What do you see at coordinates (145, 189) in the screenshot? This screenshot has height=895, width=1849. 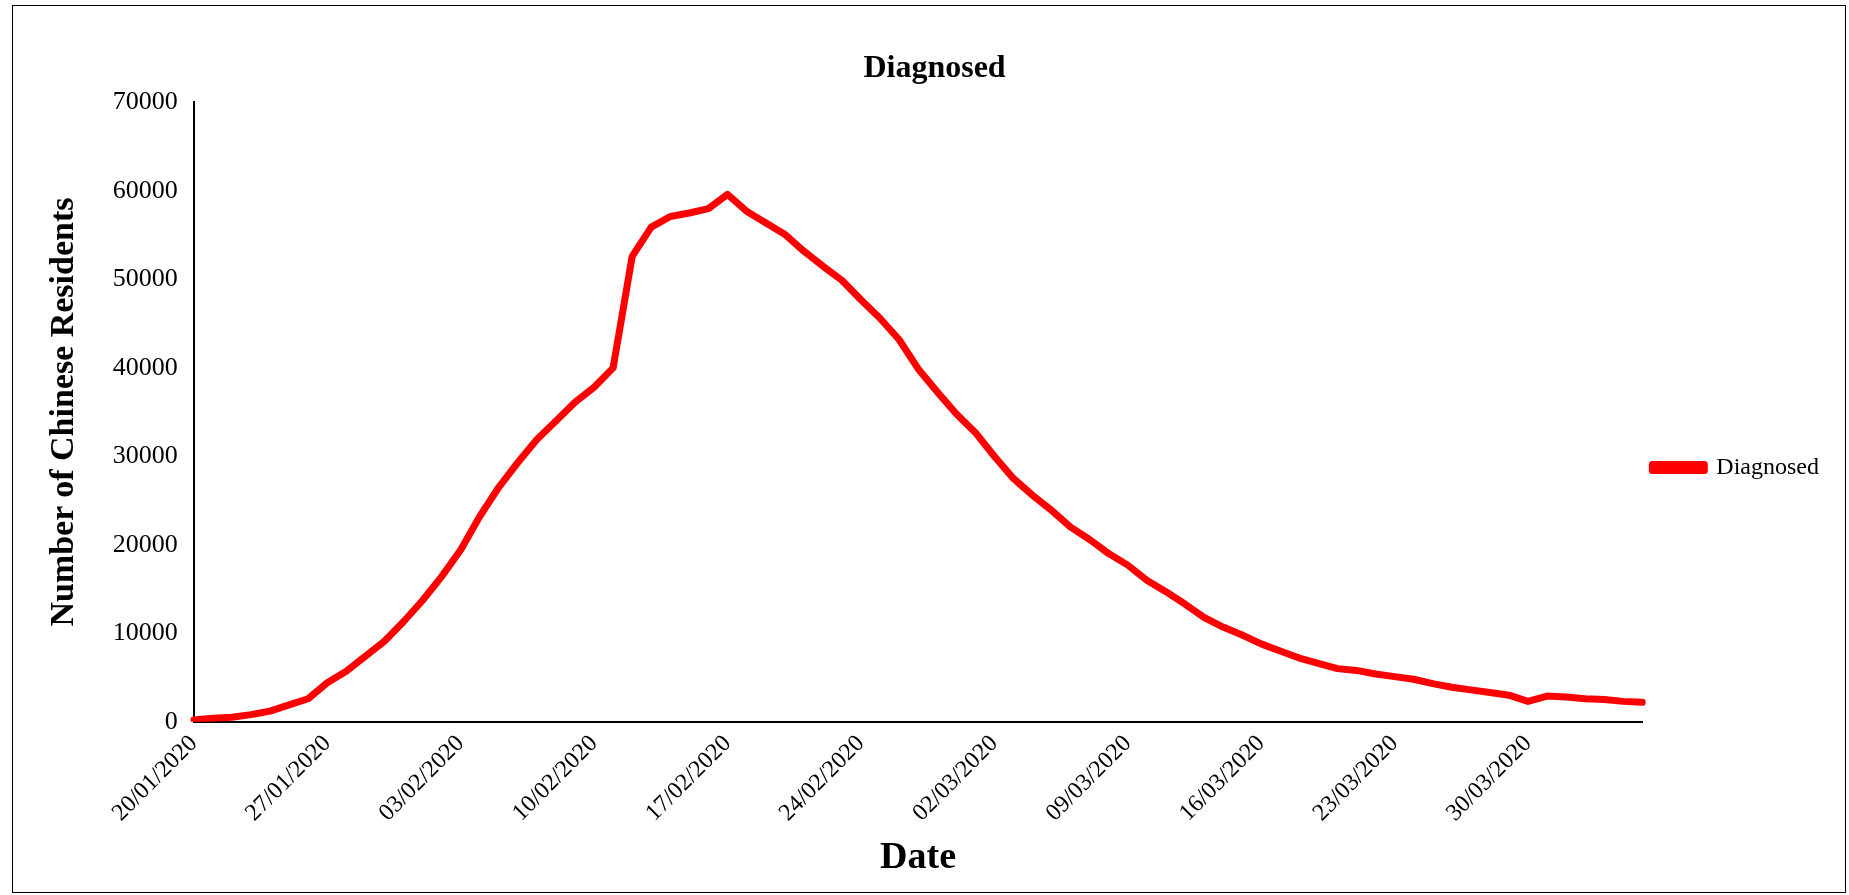 I see `y-tick-label: 60000` at bounding box center [145, 189].